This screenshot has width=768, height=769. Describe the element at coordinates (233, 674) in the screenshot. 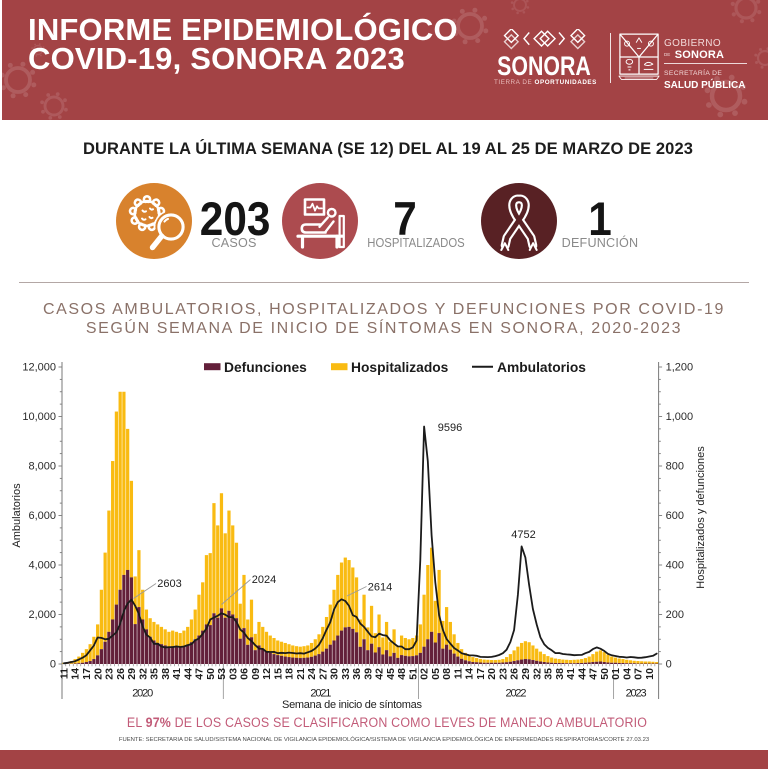

I see `svg-text: 03` at that location.